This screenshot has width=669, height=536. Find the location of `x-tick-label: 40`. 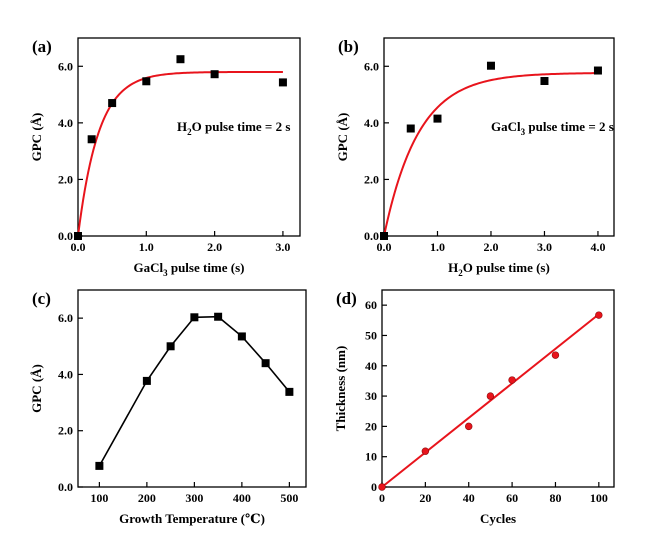

x-tick-label: 40 is located at coordinates (469, 498).